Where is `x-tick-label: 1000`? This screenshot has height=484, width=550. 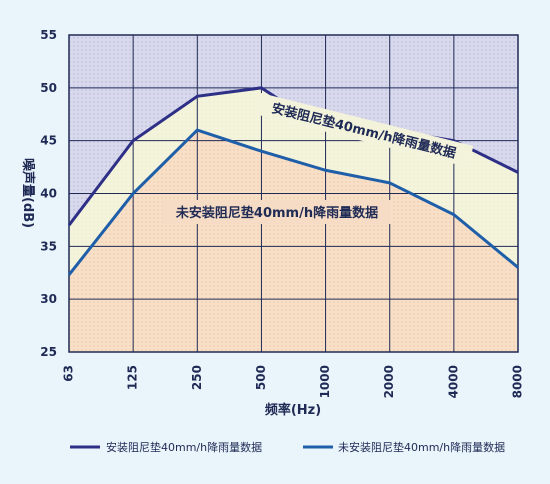
x-tick-label: 1000 is located at coordinates (325, 381).